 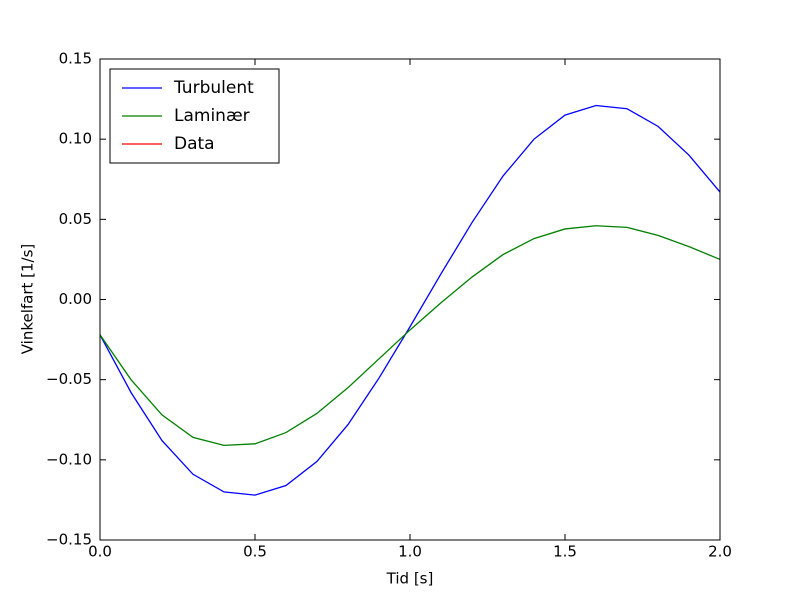 What do you see at coordinates (720, 552) in the screenshot?
I see `x-tick-label: 2.0` at bounding box center [720, 552].